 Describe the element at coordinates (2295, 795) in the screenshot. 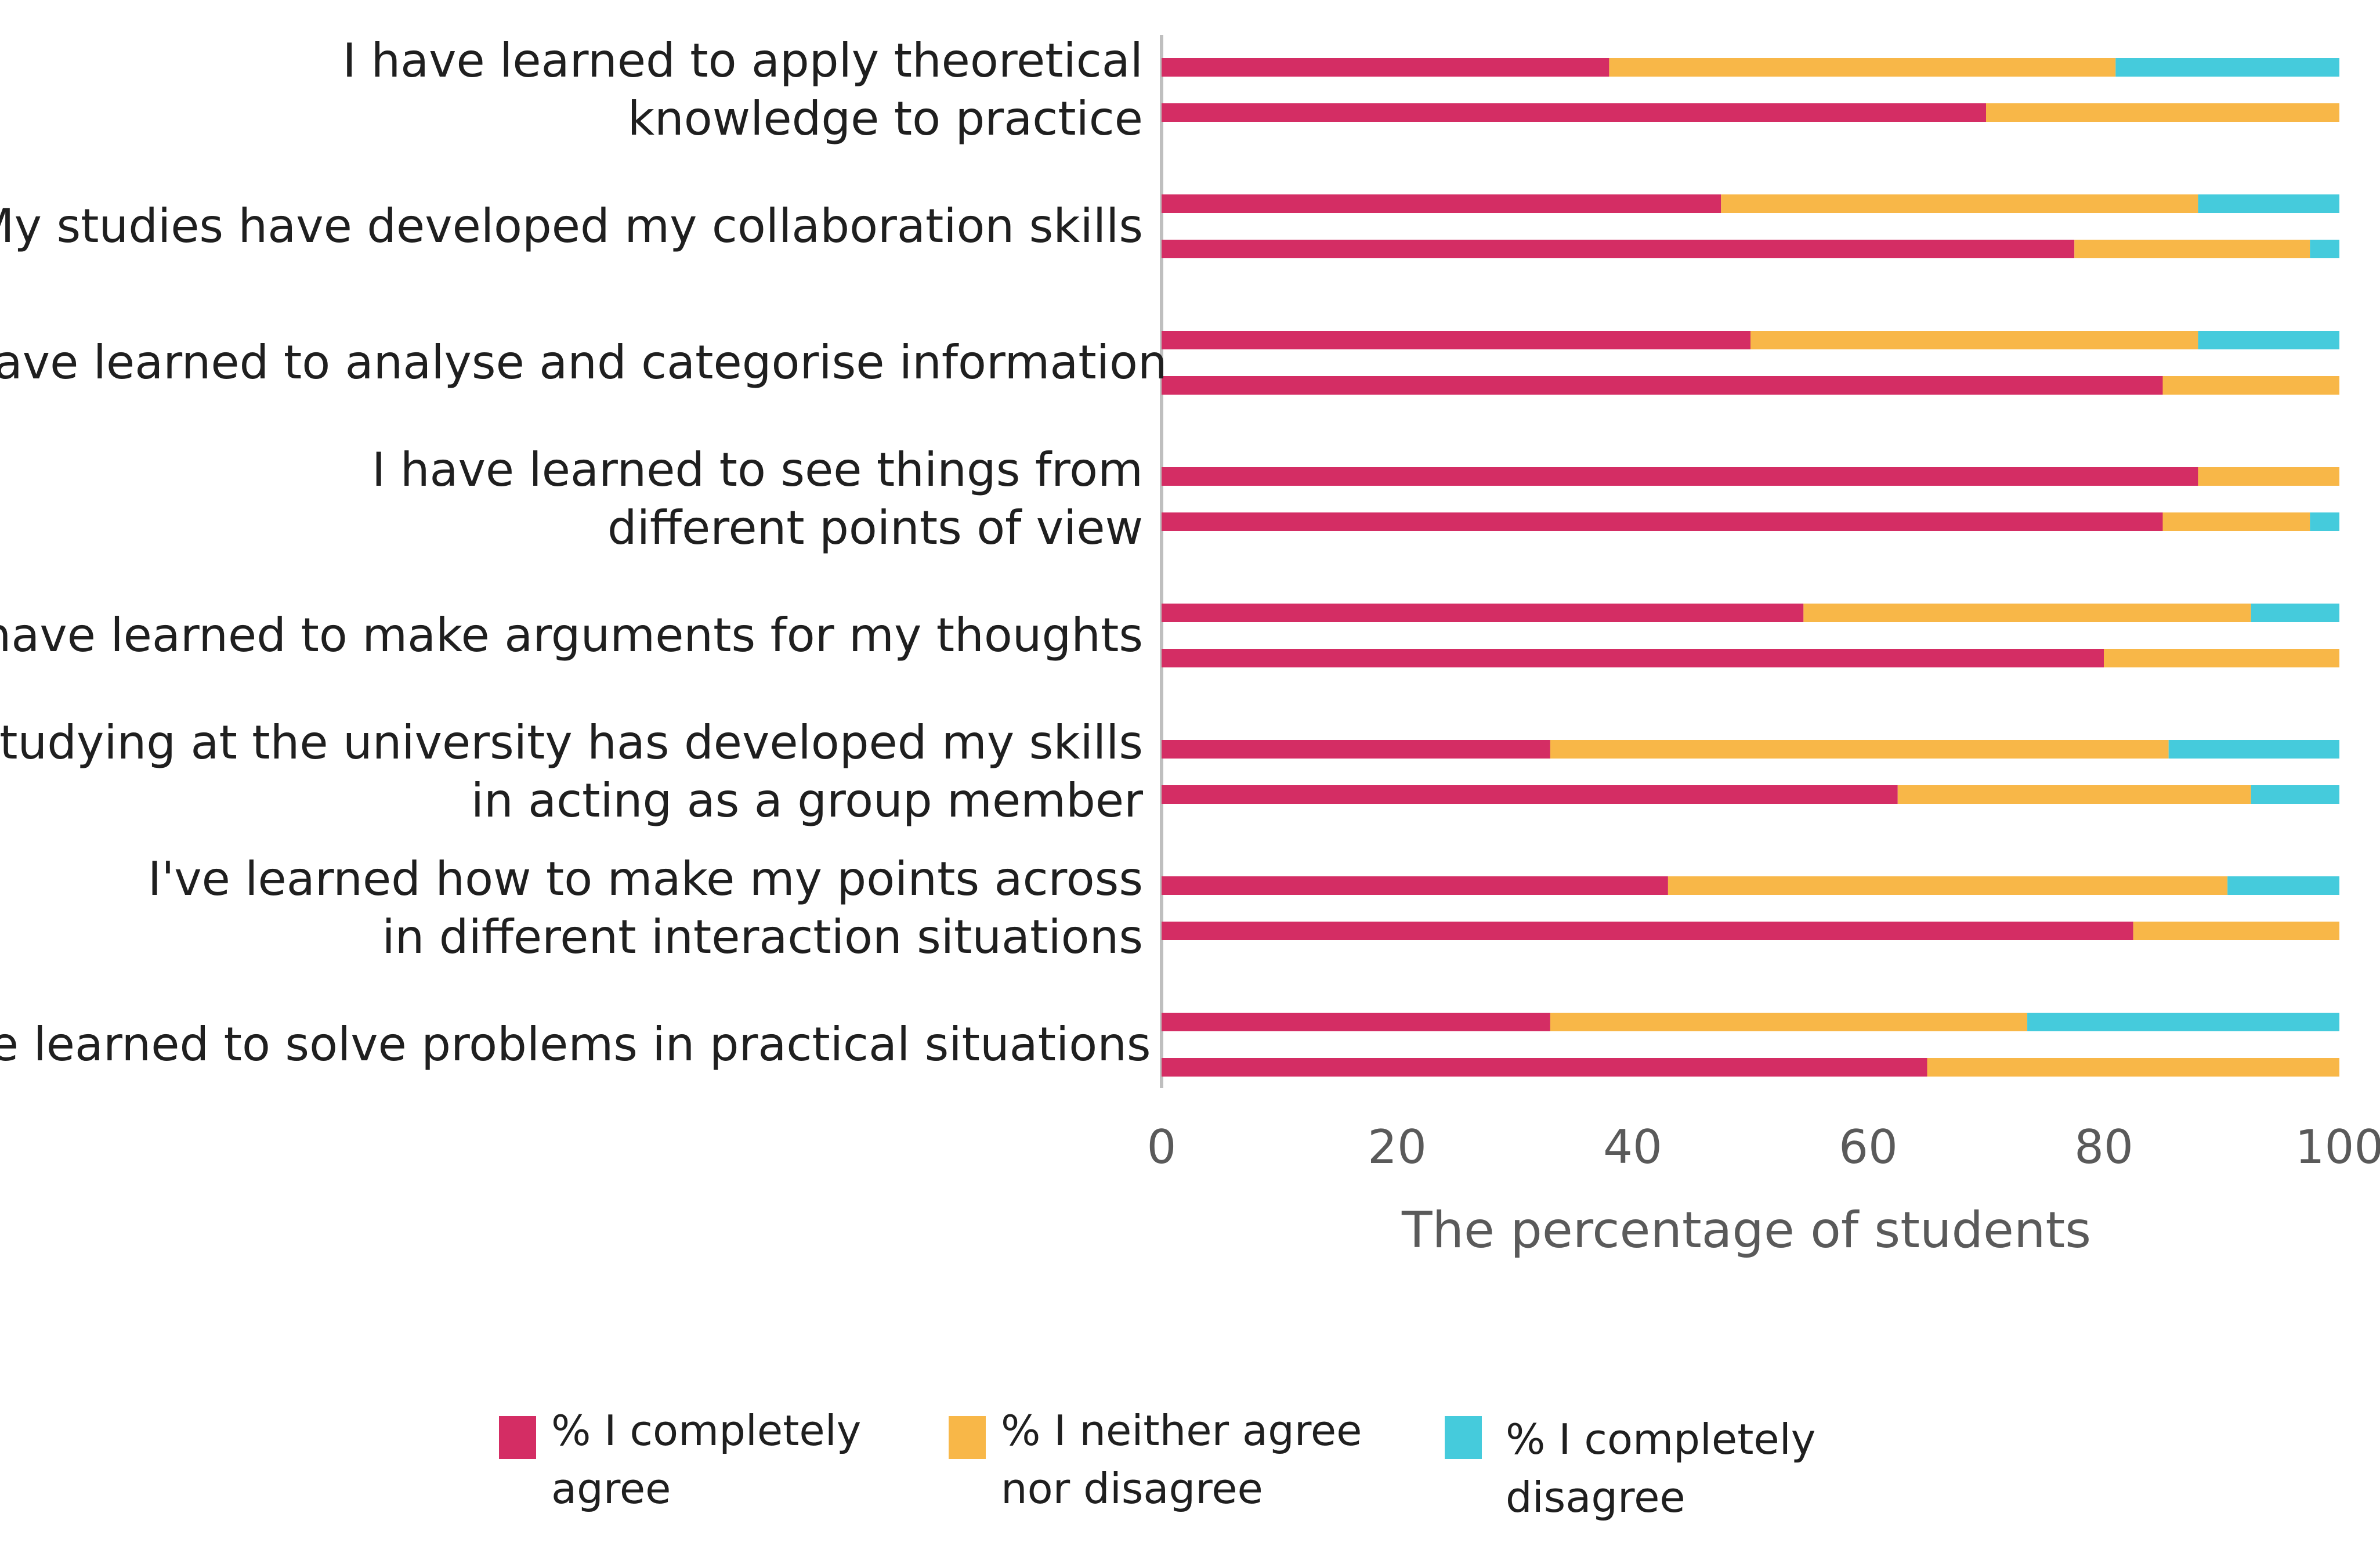

I see `bar-segment-disagree-g6-b2` at that location.